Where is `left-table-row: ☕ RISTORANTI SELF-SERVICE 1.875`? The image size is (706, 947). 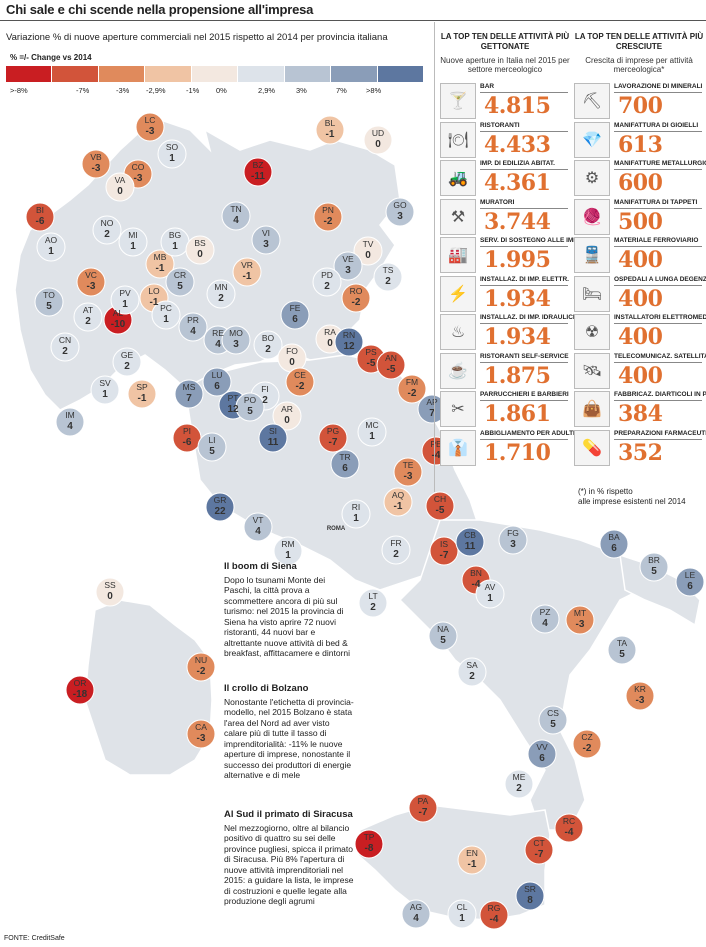
left-table-row: ☕ RISTORANTI SELF-SERVICE 1.875 is located at coordinates (504, 370).